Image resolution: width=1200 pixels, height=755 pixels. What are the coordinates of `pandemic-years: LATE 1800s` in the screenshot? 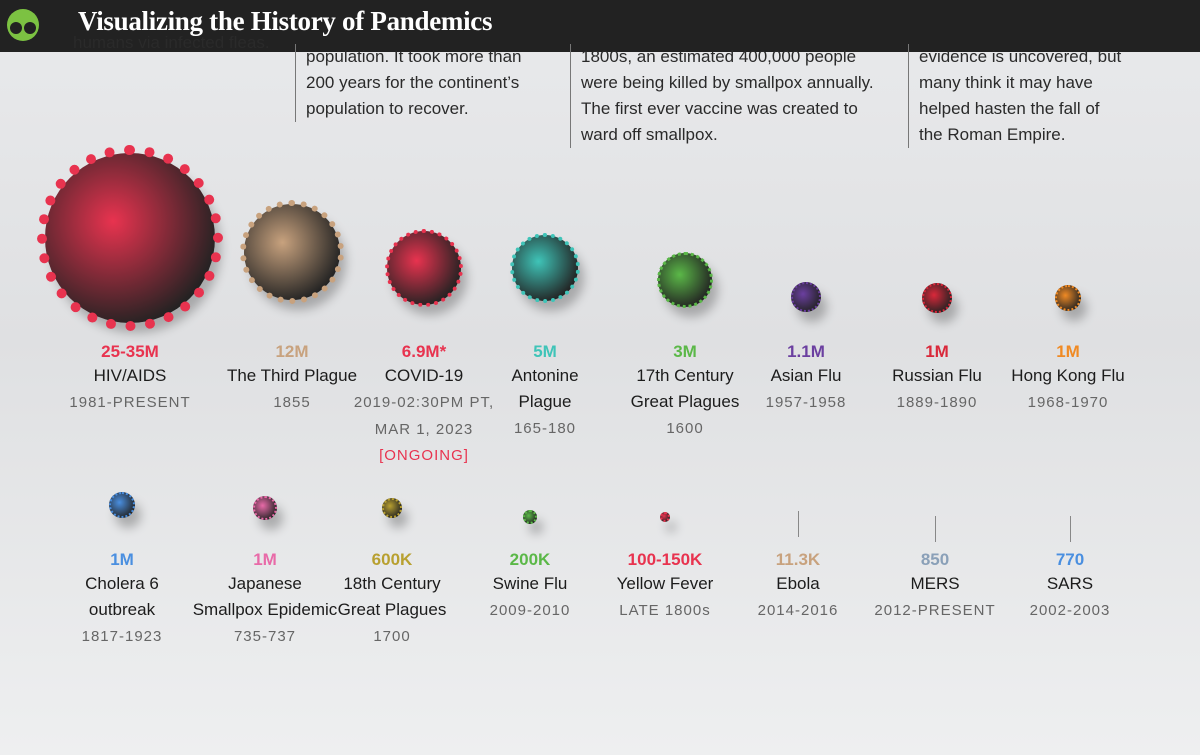 It's located at (665, 610).